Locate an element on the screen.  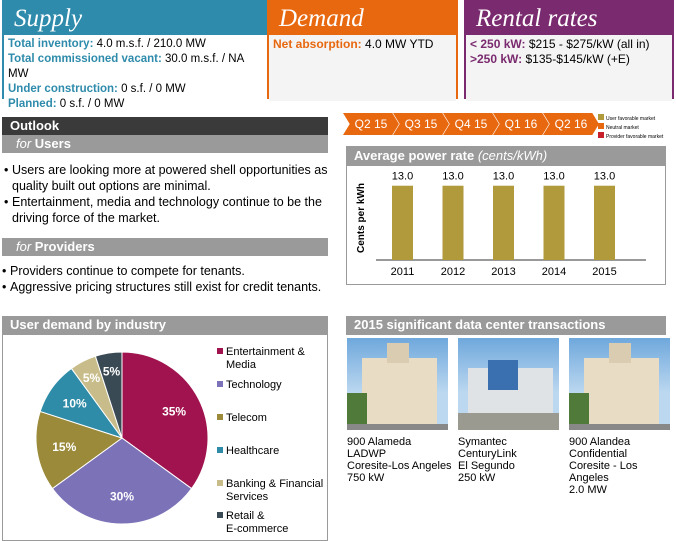
stat-value: $135-$145/kW (+E) is located at coordinates (577, 59).